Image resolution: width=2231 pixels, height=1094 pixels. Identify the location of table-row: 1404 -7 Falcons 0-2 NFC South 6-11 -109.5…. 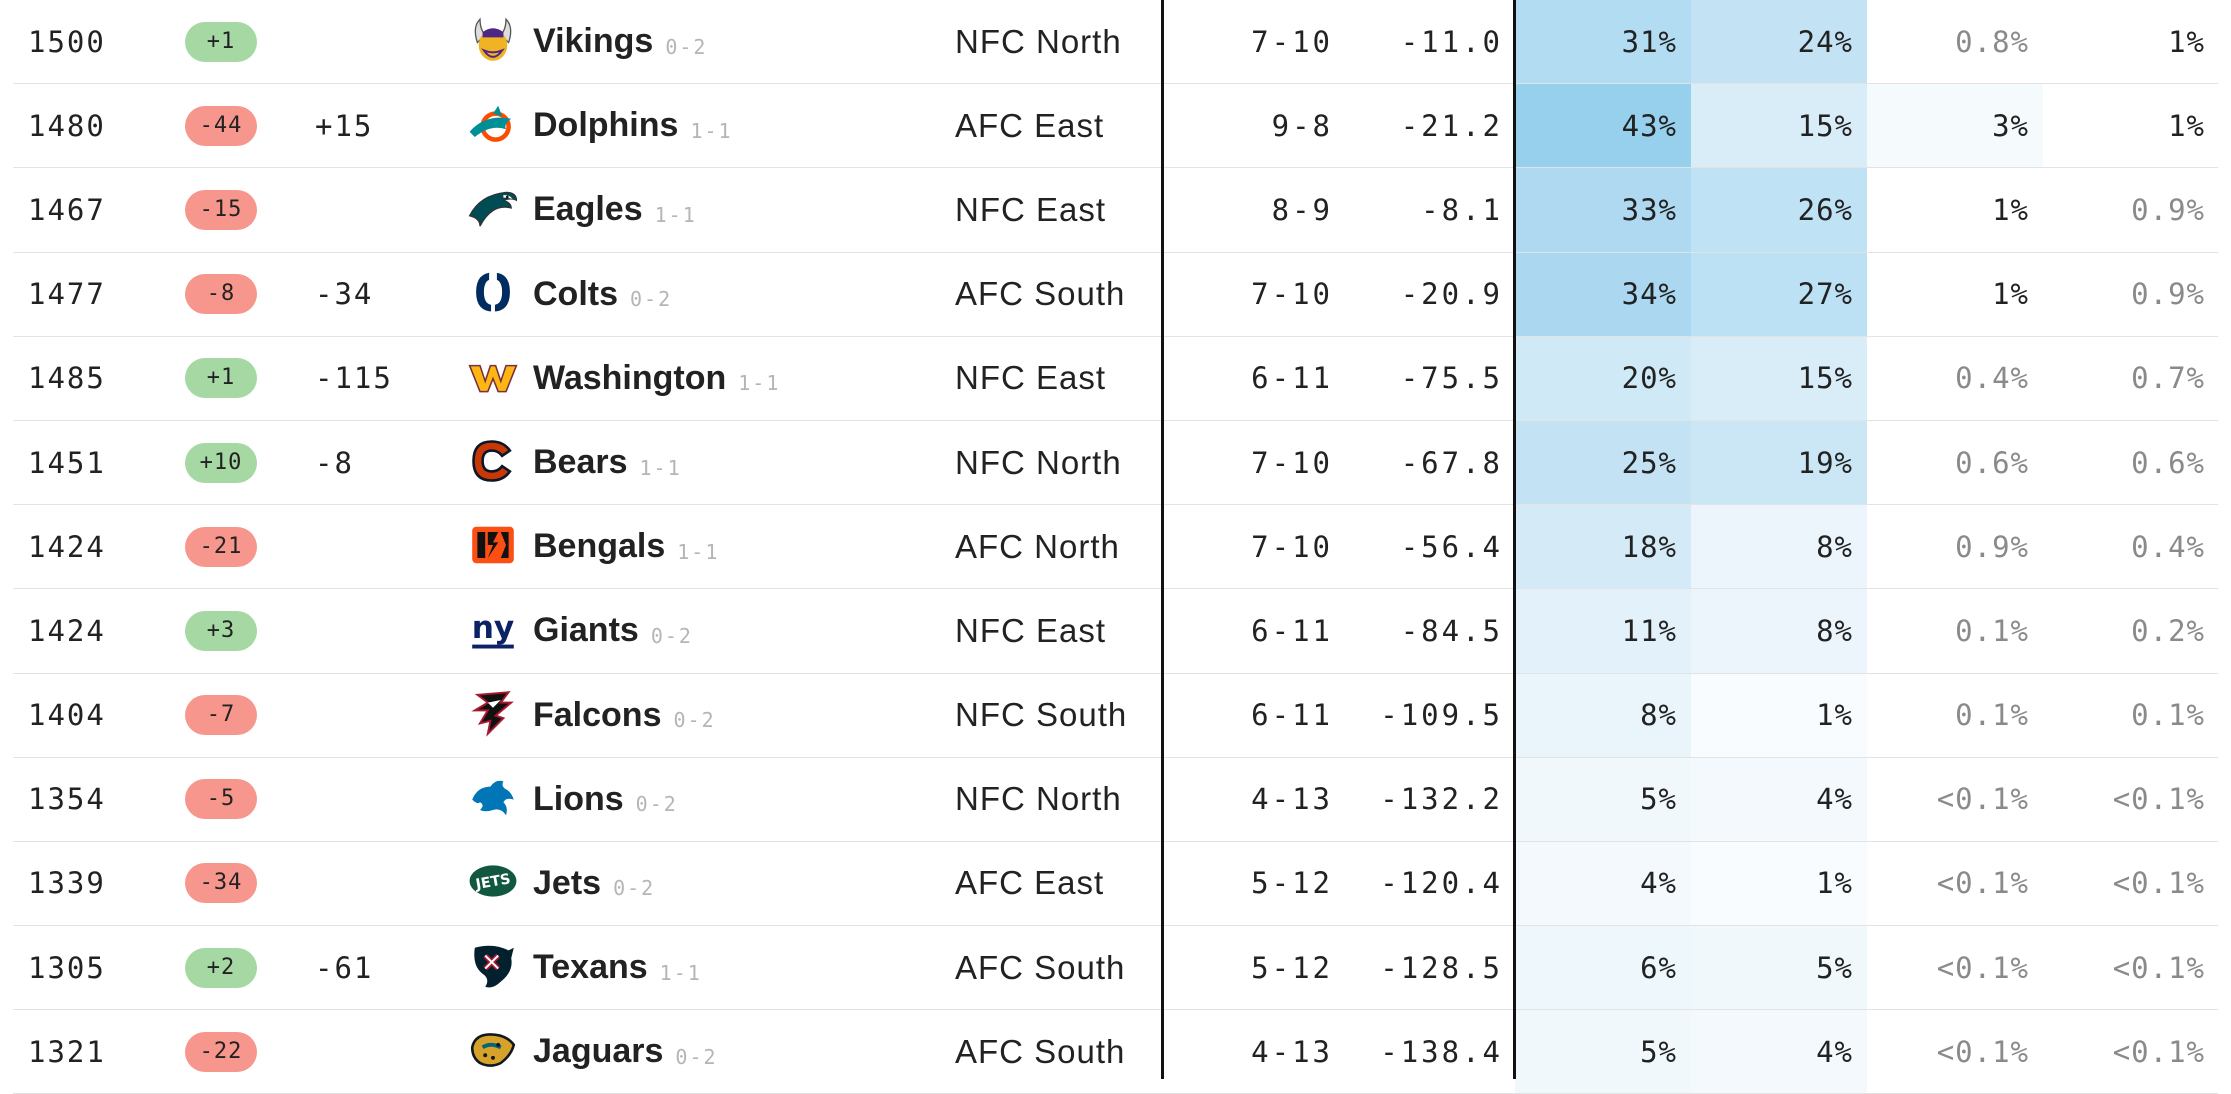
(1116, 715).